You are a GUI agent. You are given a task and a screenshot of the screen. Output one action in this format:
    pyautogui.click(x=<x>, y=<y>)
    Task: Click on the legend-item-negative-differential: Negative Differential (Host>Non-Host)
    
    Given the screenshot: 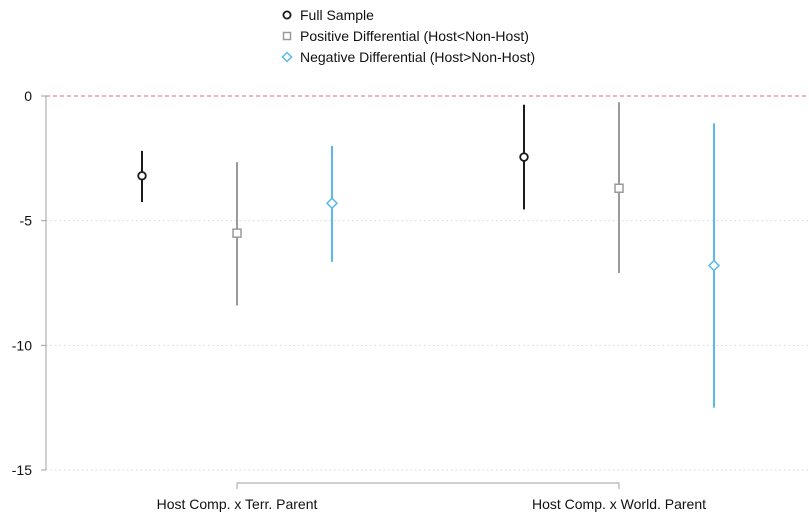 What is the action you would take?
    pyautogui.click(x=406, y=56)
    